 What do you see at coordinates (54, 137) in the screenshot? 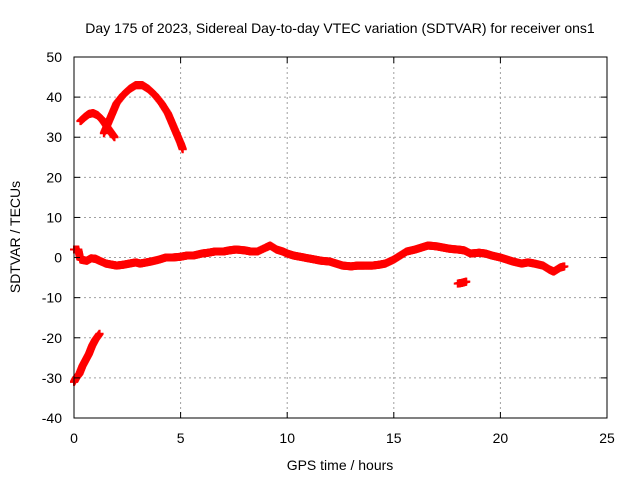
I see `y-tick-label: 30` at bounding box center [54, 137].